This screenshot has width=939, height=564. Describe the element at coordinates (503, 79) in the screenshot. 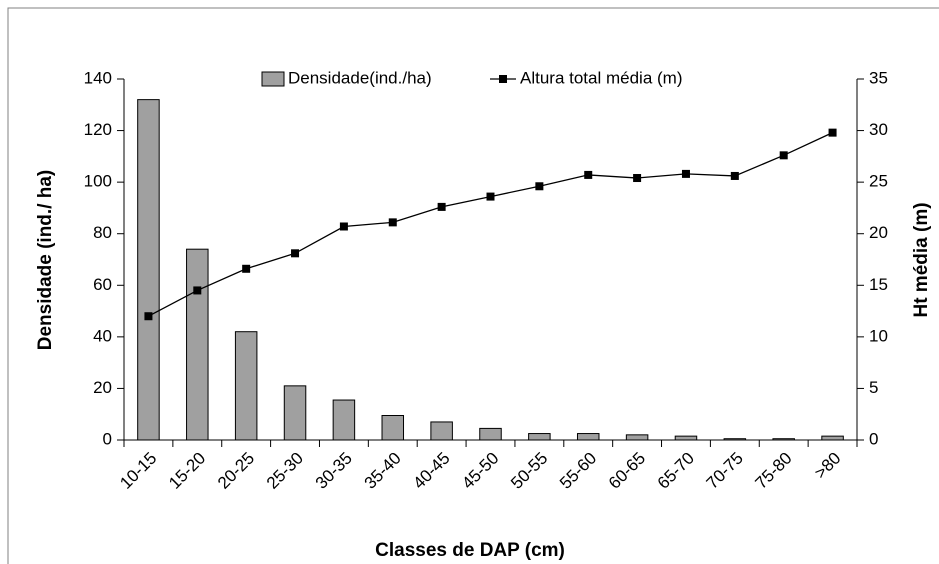

I see `legend-marker` at that location.